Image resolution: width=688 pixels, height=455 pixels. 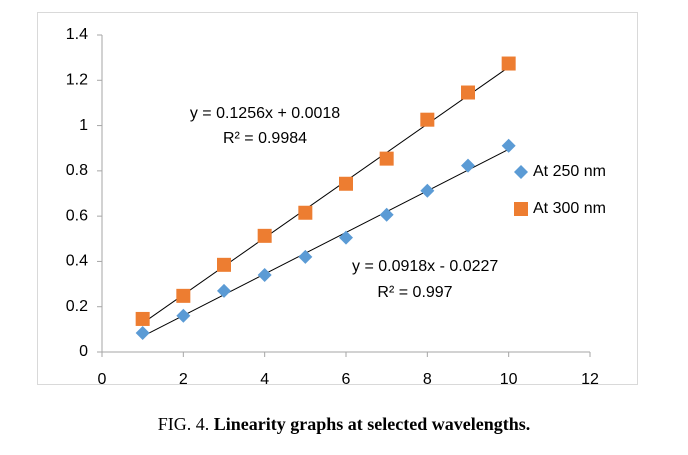 I want to click on trendline-r2: R² = 0.9984, so click(x=265, y=138).